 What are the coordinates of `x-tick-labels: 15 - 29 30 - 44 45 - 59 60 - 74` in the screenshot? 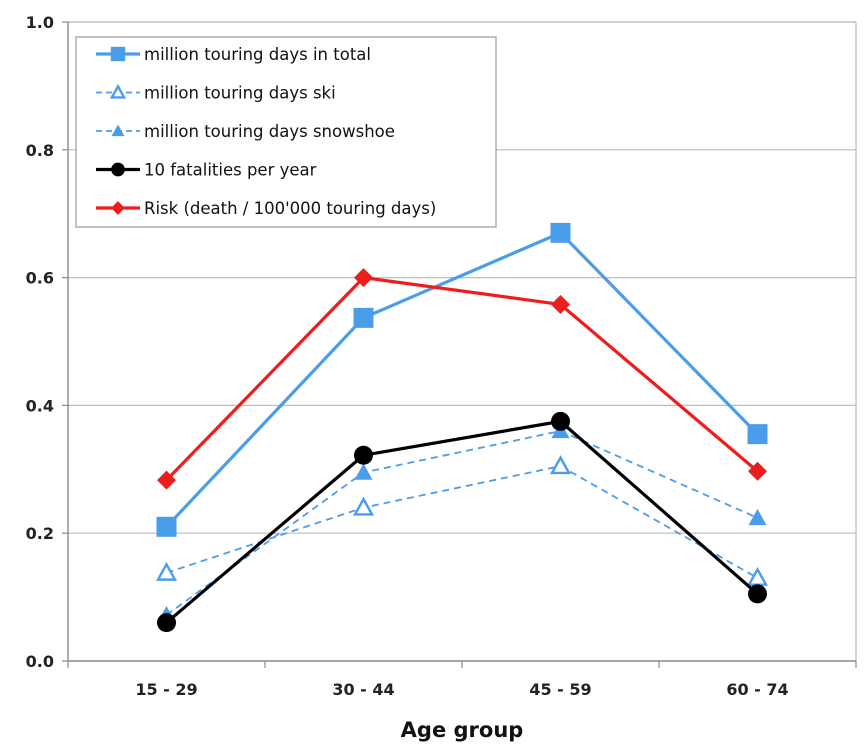 It's located at (461, 689).